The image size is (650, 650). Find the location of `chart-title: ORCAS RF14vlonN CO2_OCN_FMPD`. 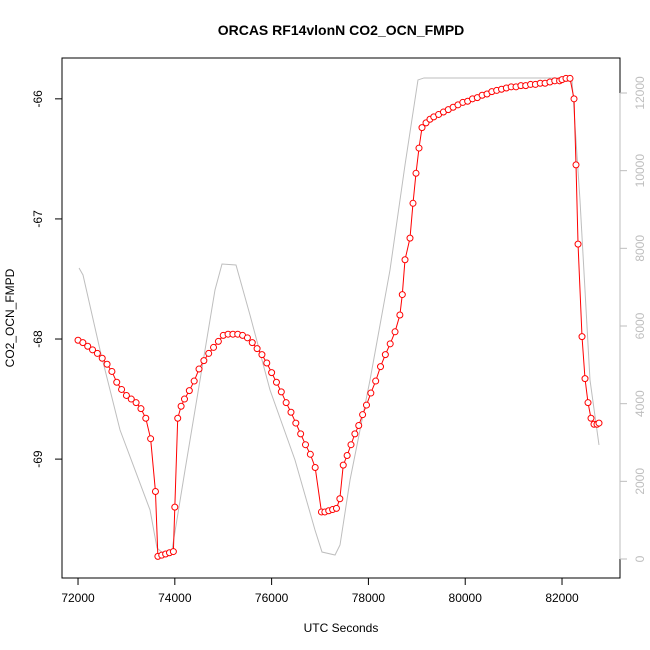

chart-title: ORCAS RF14vlonN CO2_OCN_FMPD is located at coordinates (341, 30).